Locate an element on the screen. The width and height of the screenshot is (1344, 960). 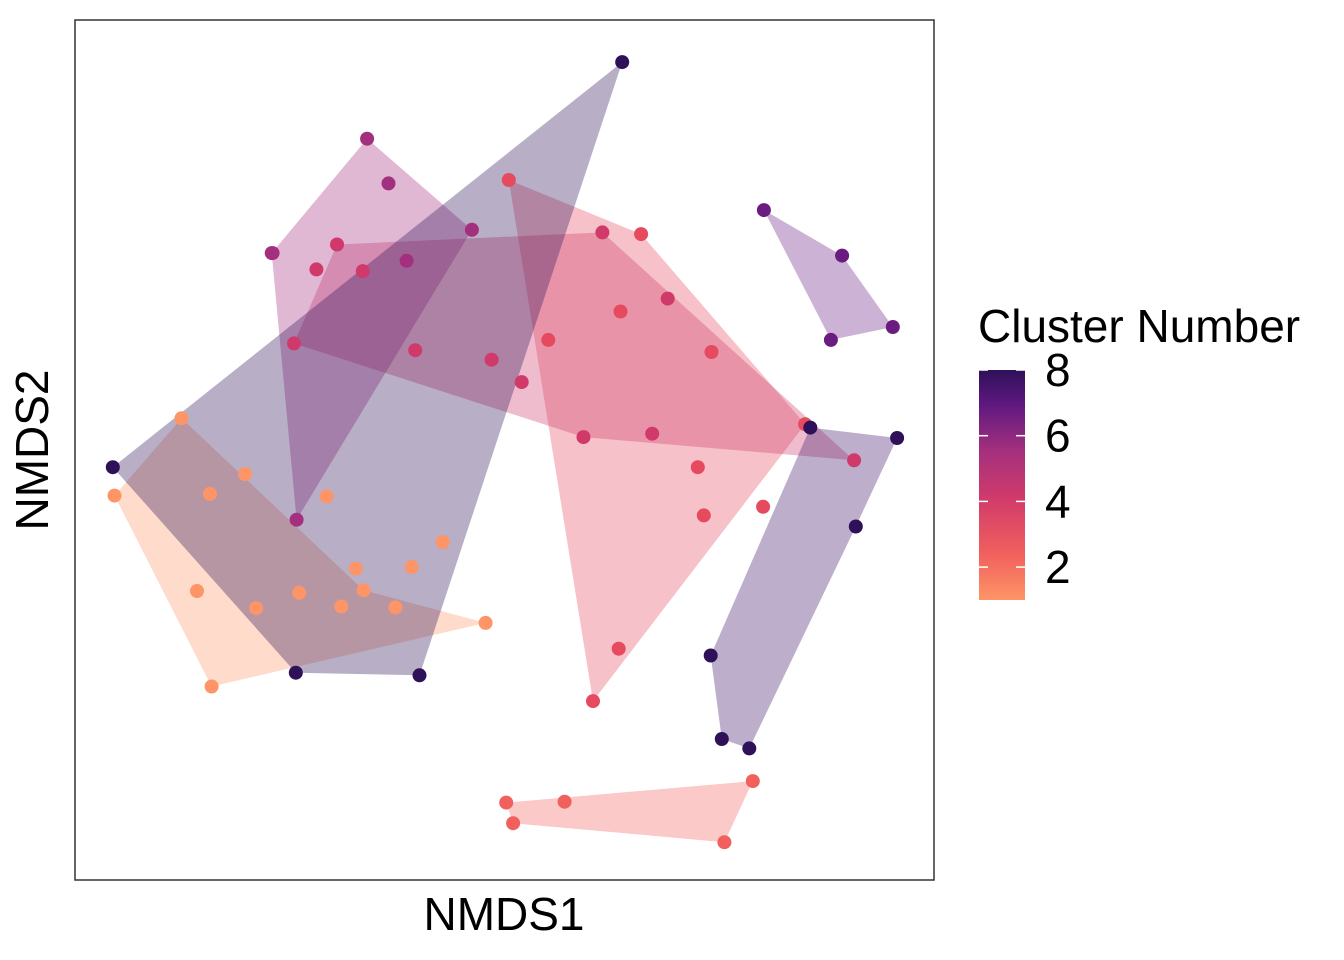
legend-tick-label-8: 8 is located at coordinates (1058, 370).